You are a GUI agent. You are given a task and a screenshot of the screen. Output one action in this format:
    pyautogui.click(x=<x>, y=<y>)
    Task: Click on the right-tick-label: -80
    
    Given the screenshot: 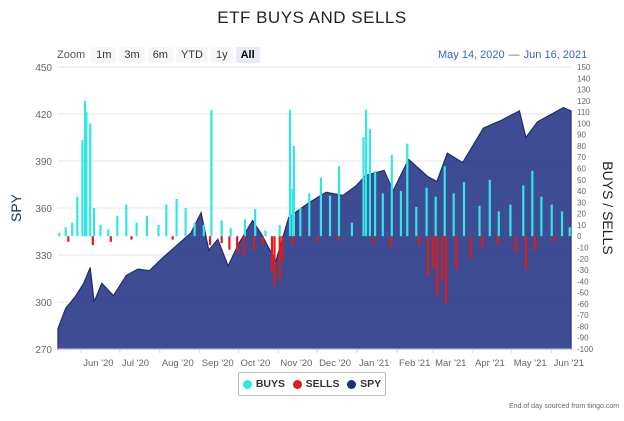 What is the action you would take?
    pyautogui.click(x=583, y=326)
    